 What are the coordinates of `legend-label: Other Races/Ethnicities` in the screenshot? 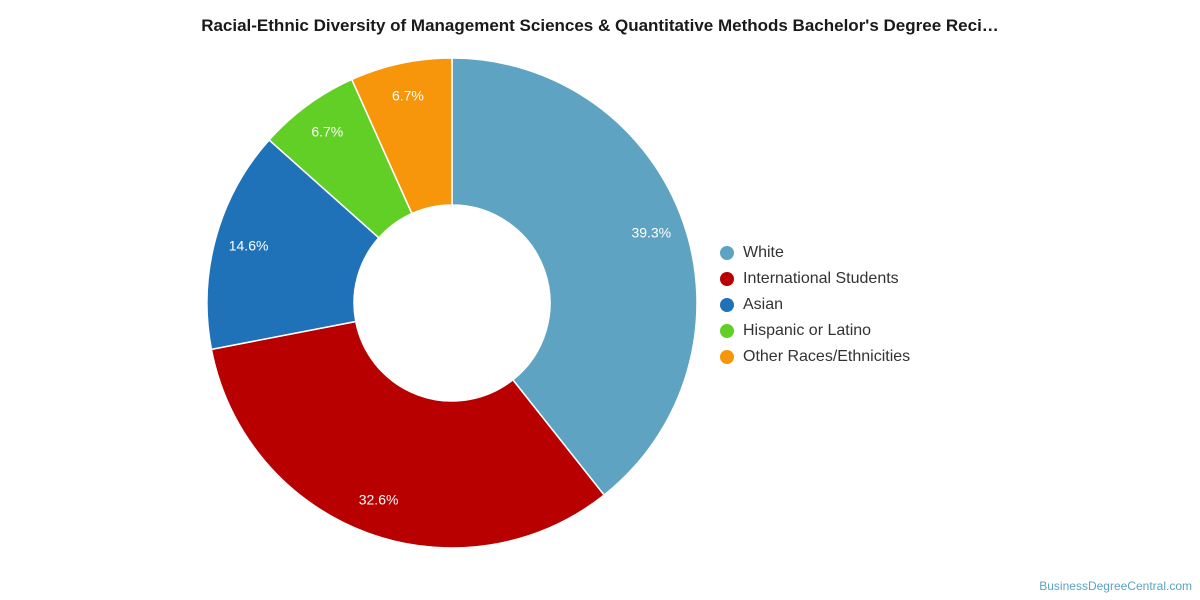 It's located at (827, 356).